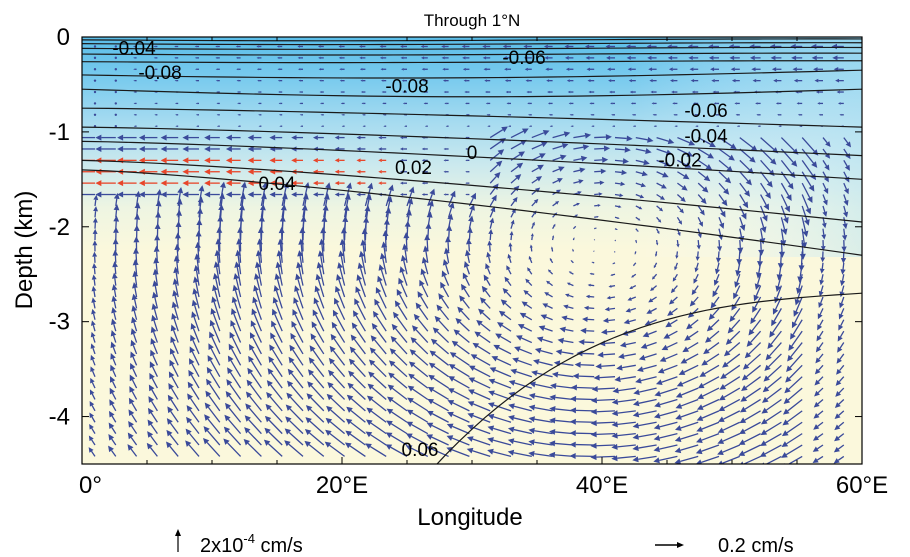 The image size is (910, 557). What do you see at coordinates (277, 184) in the screenshot?
I see `contour-label: 0.04` at bounding box center [277, 184].